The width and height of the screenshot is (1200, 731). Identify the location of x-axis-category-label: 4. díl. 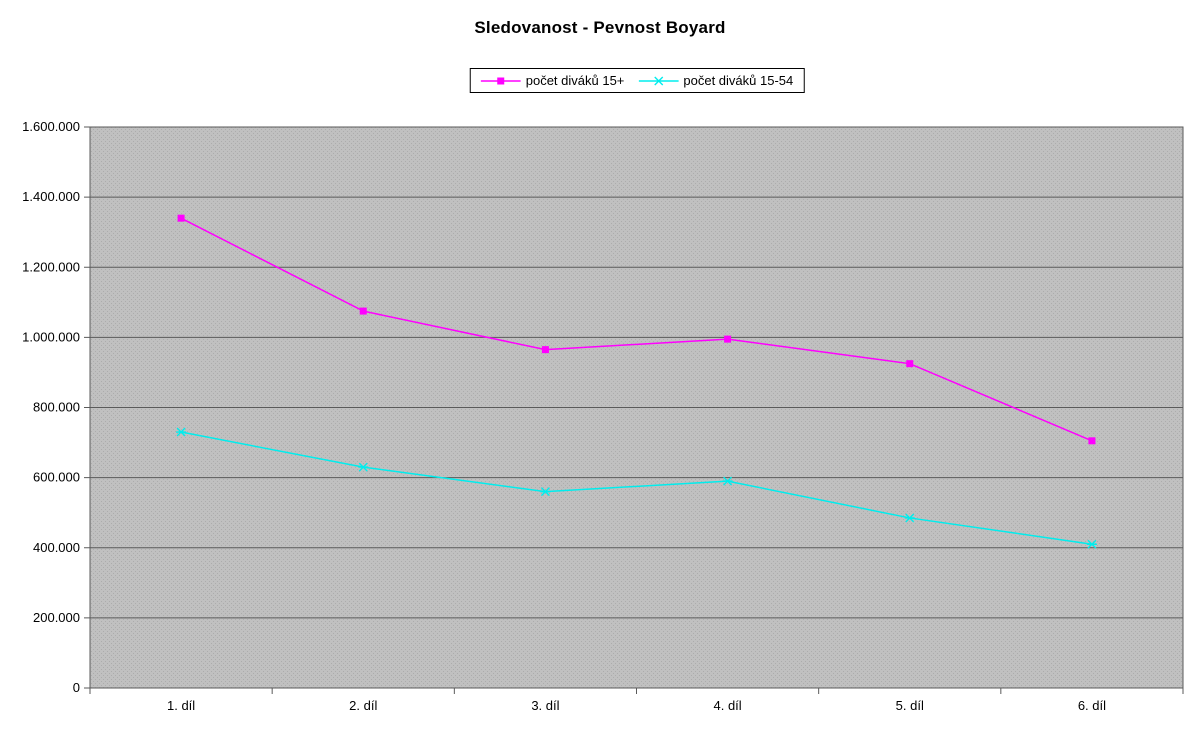
(727, 705).